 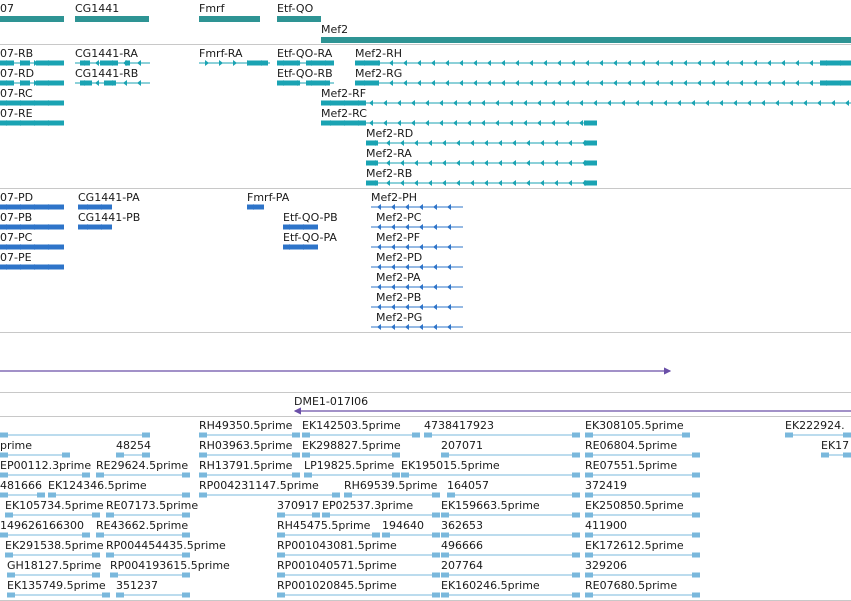 What do you see at coordinates (403, 525) in the screenshot?
I see `est-label: 194640` at bounding box center [403, 525].